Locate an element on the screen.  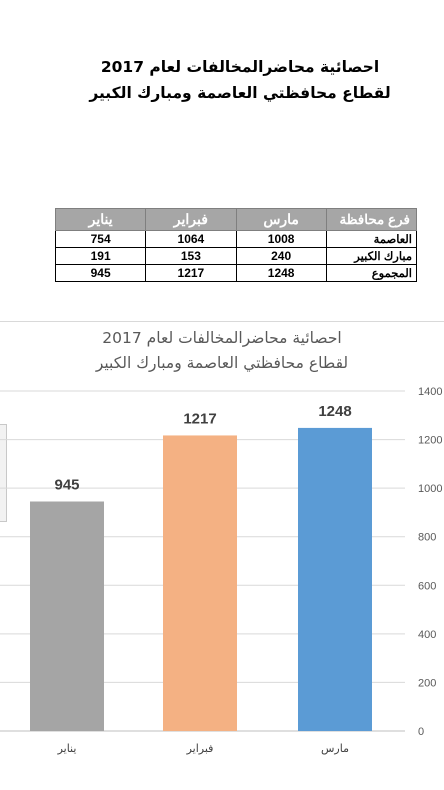
document-title-line1: احصائية محاضرالمخالفات لعام 2017 is located at coordinates (240, 67).